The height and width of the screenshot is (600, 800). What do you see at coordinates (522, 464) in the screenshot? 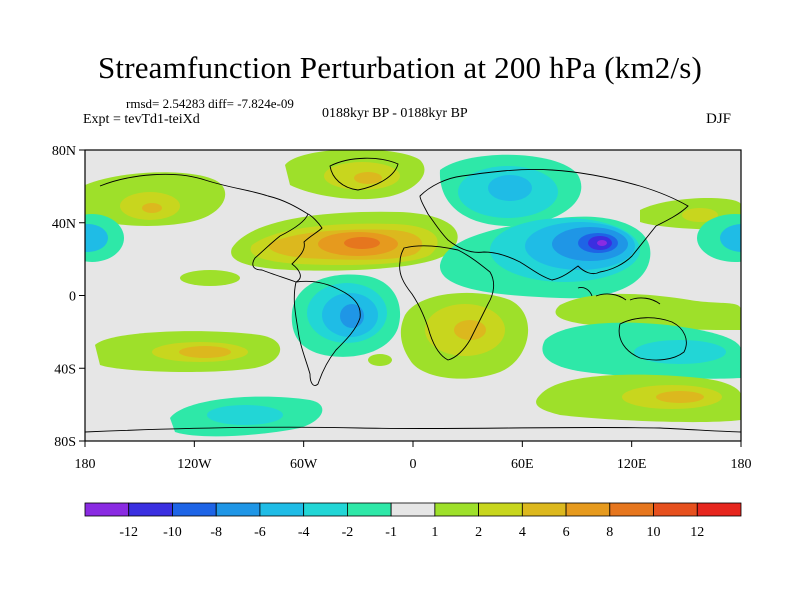
I see `lon-tick-label: 60E` at bounding box center [522, 464].